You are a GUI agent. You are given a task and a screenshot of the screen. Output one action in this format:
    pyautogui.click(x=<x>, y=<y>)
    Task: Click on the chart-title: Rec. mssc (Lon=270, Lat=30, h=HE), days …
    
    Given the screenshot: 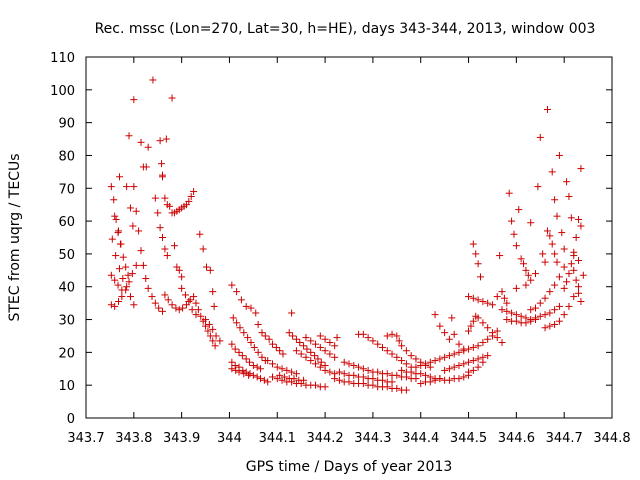 What is the action you would take?
    pyautogui.click(x=345, y=29)
    